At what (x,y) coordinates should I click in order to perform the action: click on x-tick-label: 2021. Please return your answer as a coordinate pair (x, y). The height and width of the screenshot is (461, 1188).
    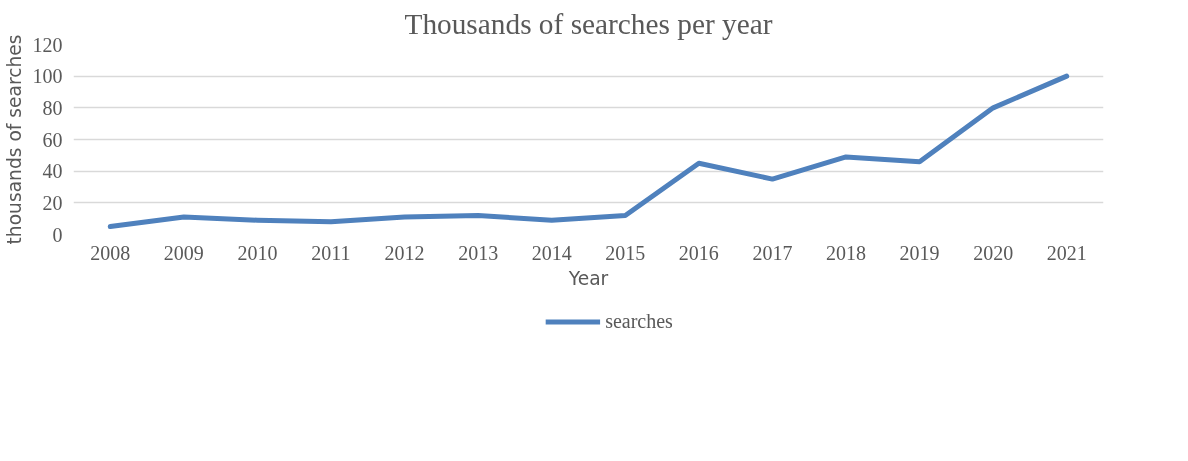
    Looking at the image, I should click on (1066, 252).